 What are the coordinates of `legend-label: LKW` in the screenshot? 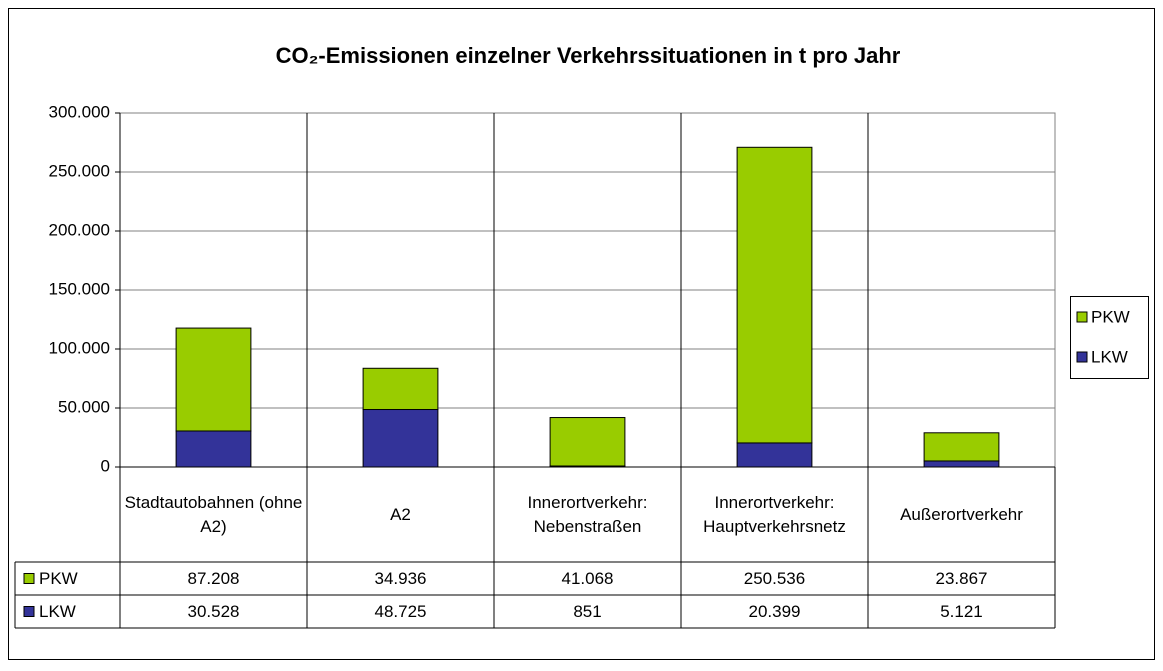 It's located at (1109, 356).